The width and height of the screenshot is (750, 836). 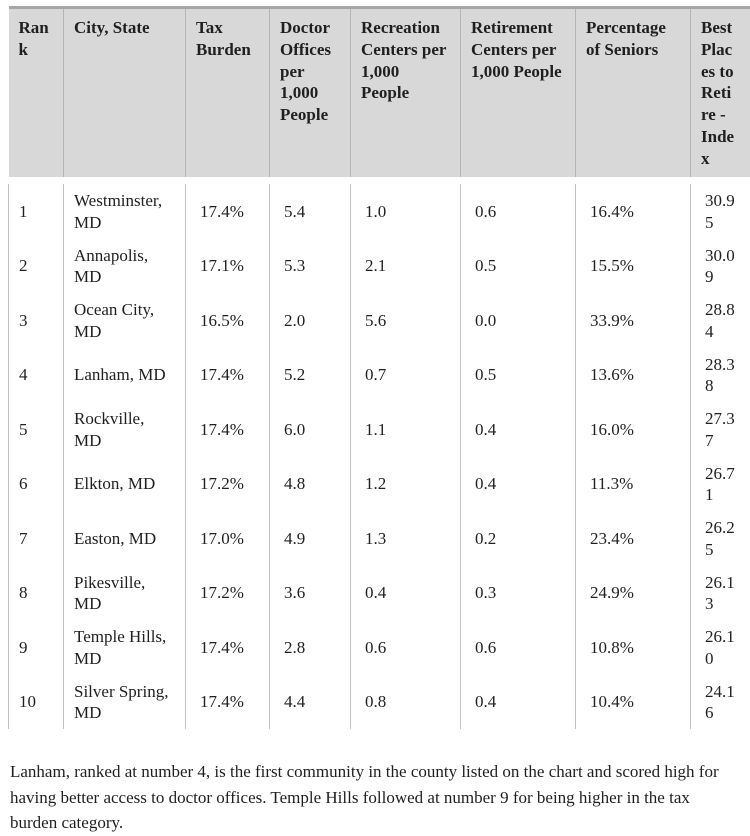 What do you see at coordinates (36, 429) in the screenshot?
I see `cell-rank: 5` at bounding box center [36, 429].